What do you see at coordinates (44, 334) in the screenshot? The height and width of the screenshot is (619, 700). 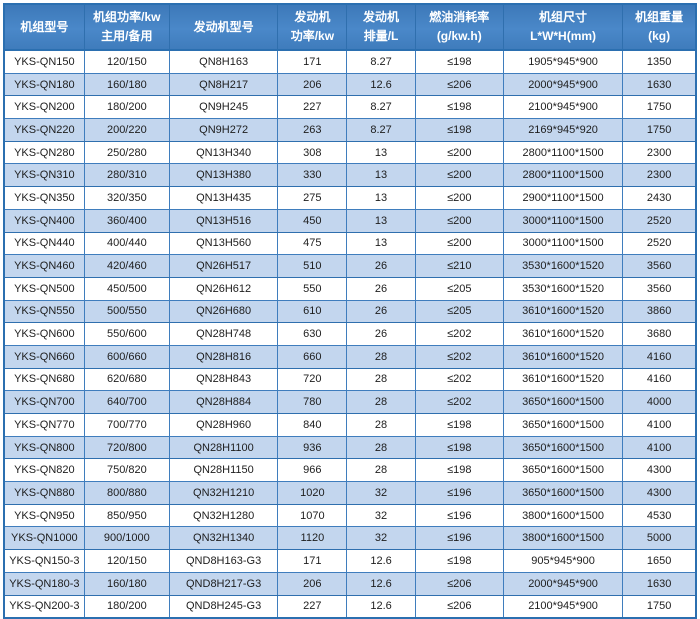 I see `table-cell-unit-model: YKS-QN600` at bounding box center [44, 334].